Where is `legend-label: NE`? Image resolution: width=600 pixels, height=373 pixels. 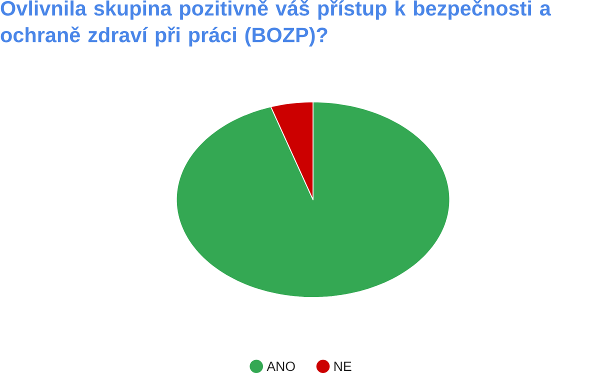 legend-label: NE is located at coordinates (343, 366).